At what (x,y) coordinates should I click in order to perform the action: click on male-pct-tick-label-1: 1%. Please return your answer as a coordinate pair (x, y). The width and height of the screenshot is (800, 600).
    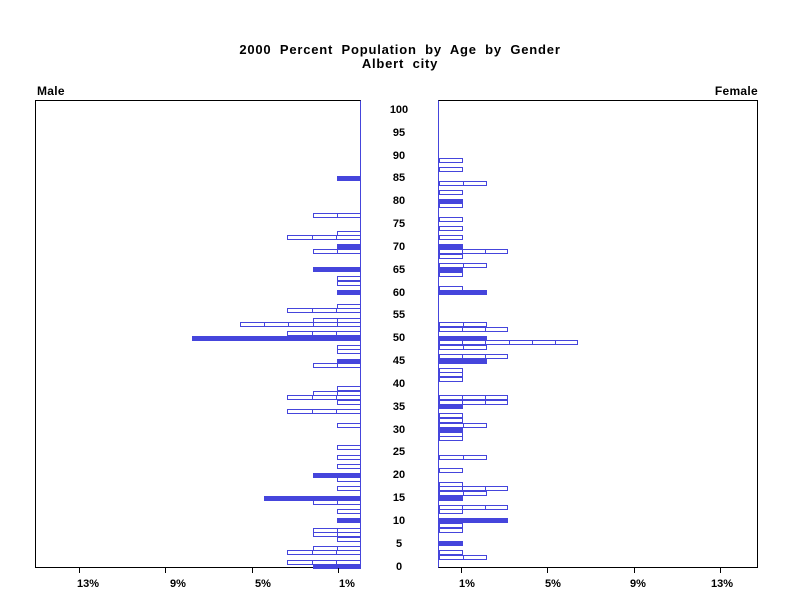
    Looking at the image, I should click on (347, 584).